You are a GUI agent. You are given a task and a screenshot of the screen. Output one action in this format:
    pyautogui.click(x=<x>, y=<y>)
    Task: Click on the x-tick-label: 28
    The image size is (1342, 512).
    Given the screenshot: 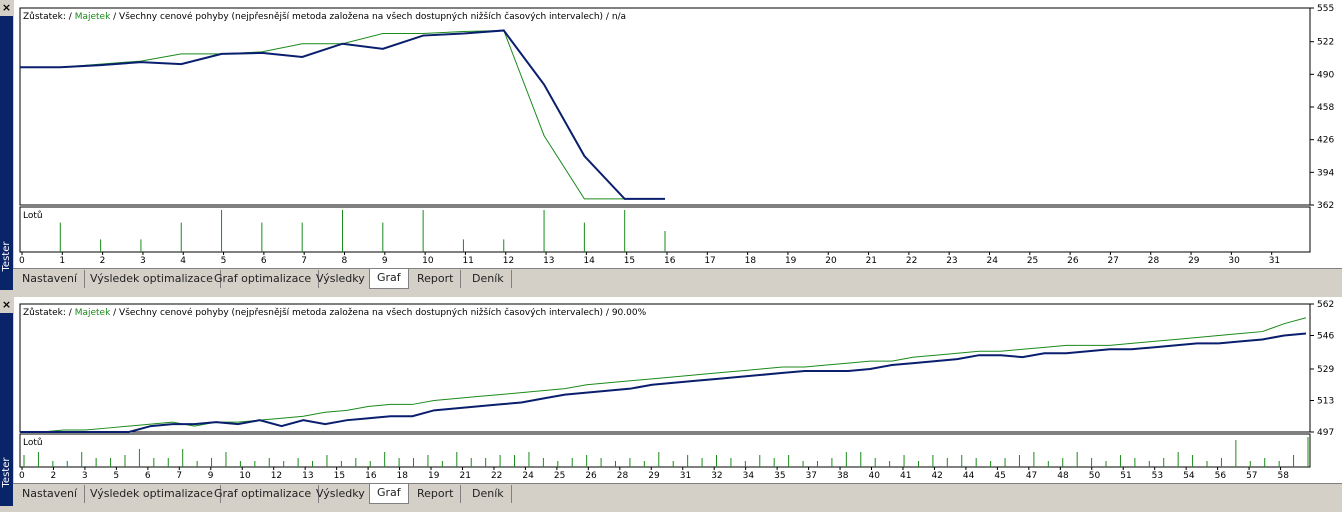 What is the action you would take?
    pyautogui.click(x=1154, y=261)
    